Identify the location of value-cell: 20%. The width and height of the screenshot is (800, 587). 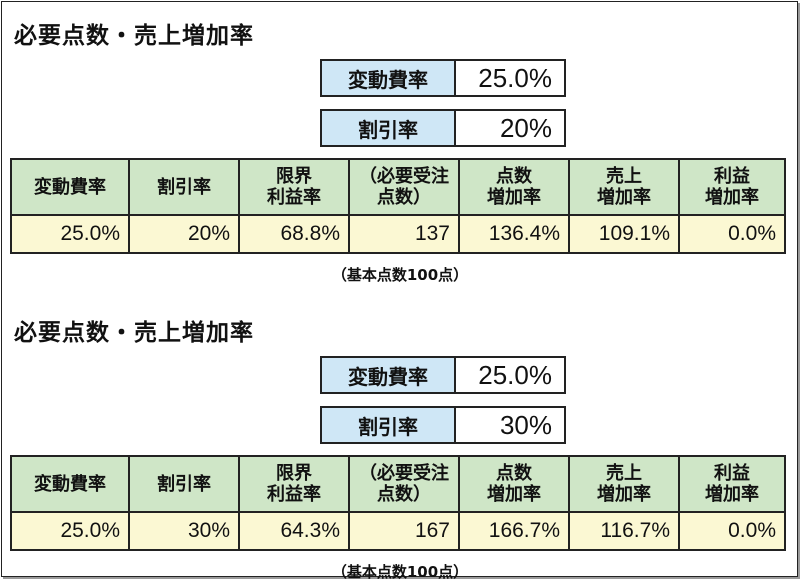
(184, 234).